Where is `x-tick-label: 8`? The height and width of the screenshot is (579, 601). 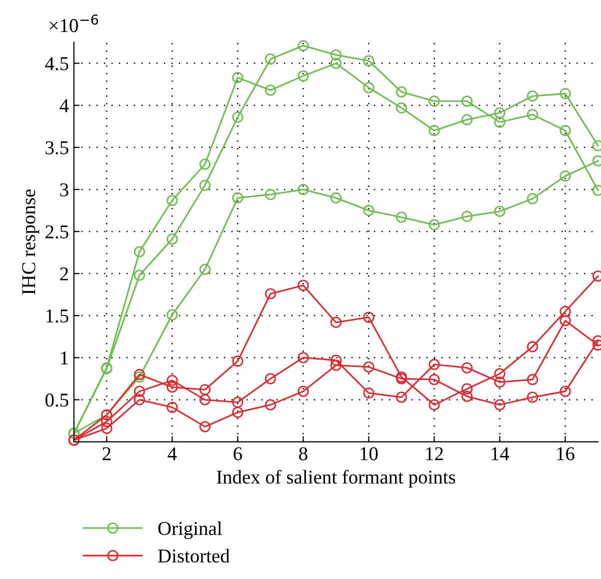
x-tick-label: 8 is located at coordinates (303, 453).